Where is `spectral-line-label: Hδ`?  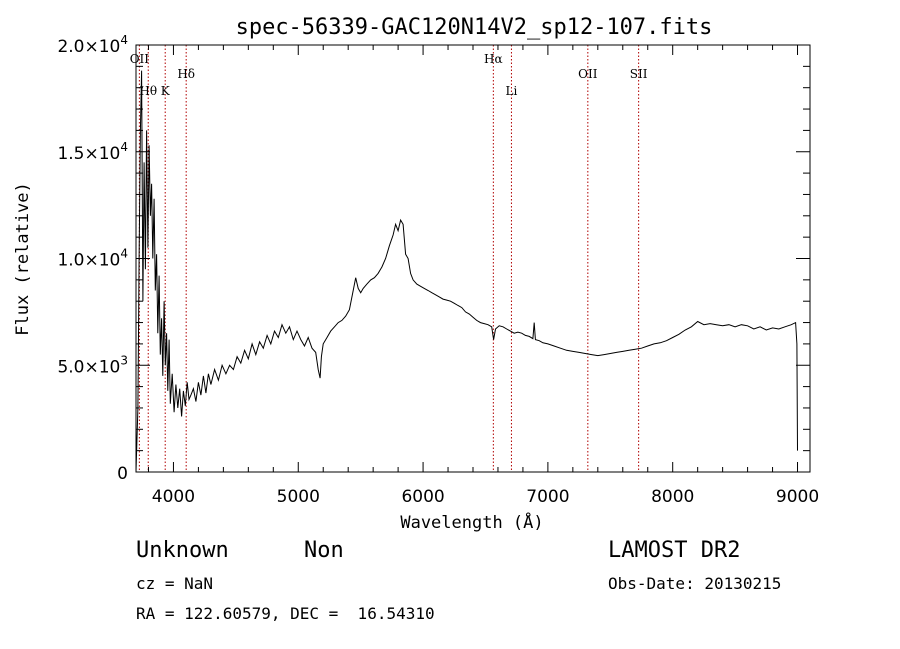
spectral-line-label: Hδ is located at coordinates (186, 74).